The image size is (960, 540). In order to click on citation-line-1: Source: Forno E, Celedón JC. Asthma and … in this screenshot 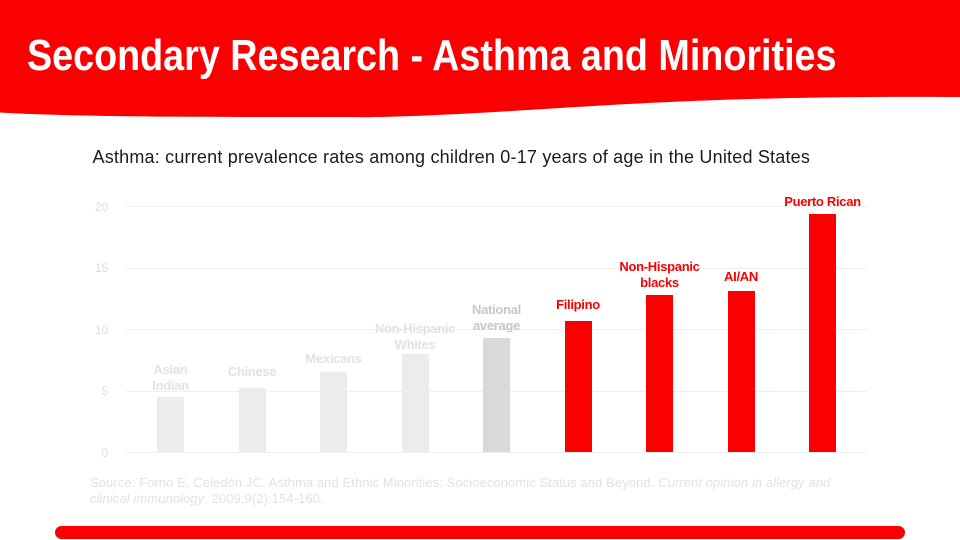, I will do `click(460, 482)`.